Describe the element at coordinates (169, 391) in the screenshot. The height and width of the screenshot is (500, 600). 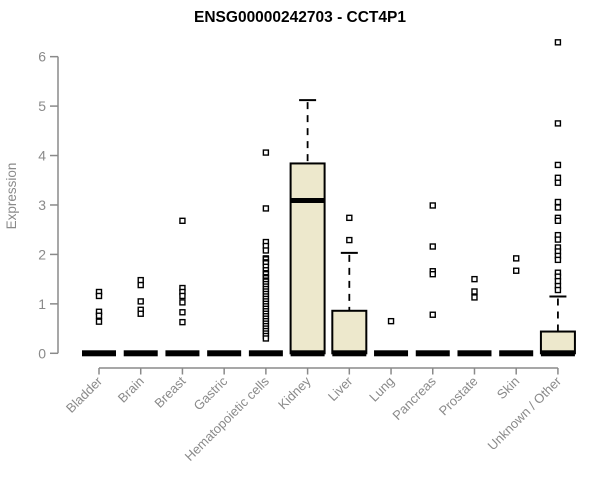
I see `x-tick-label-breast: Breast` at that location.